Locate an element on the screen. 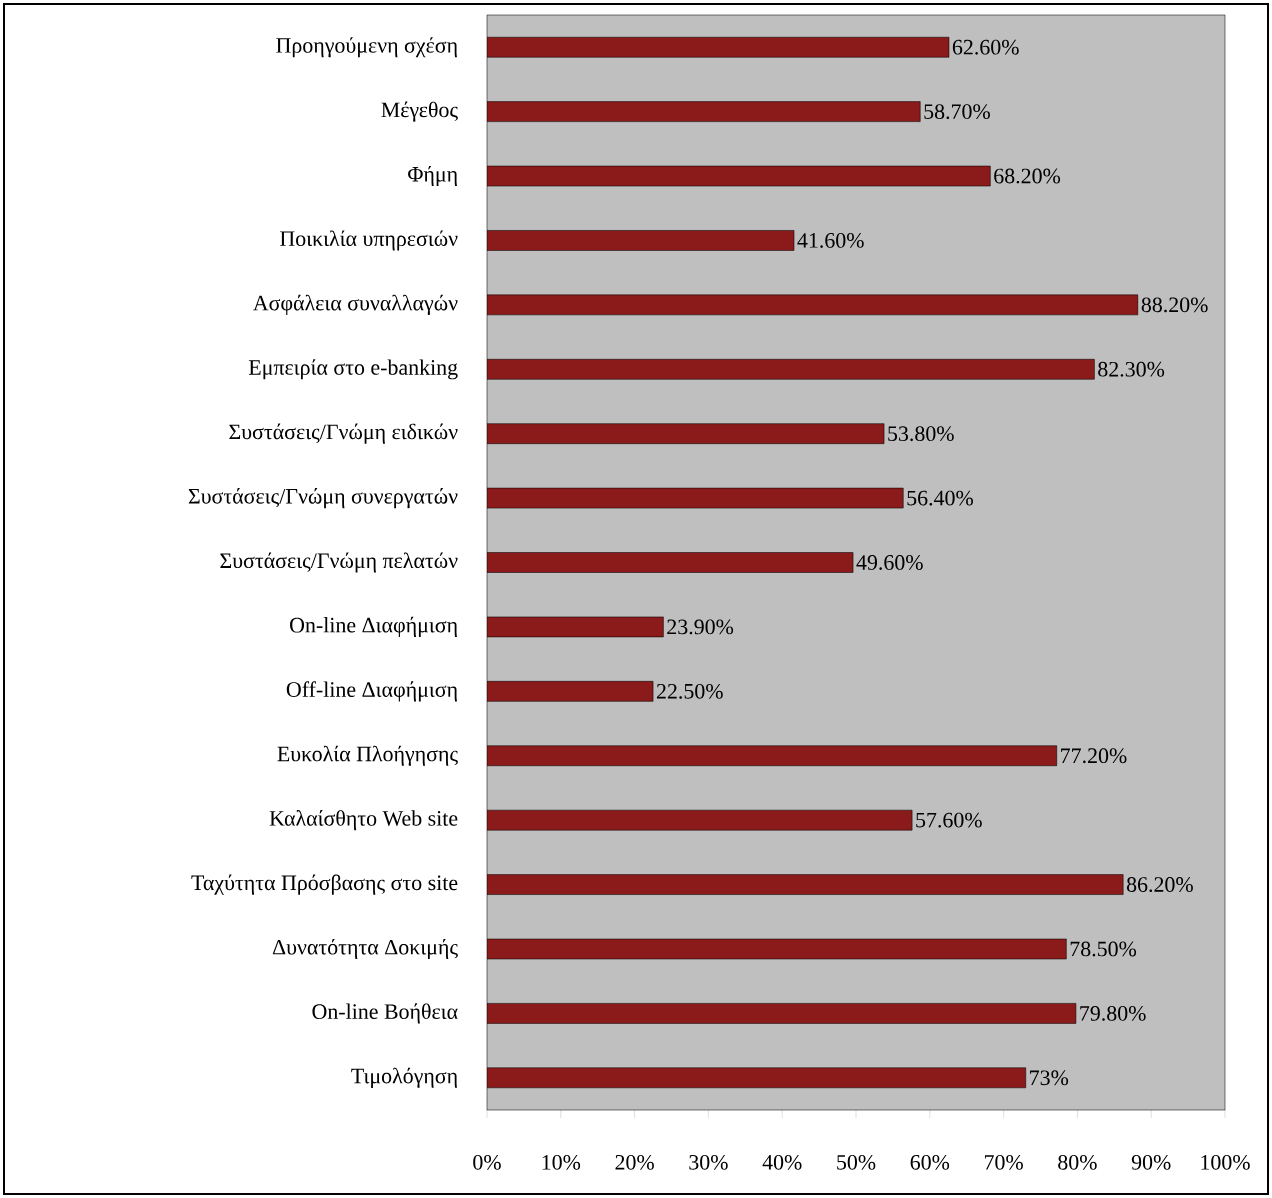 This screenshot has height=1198, width=1272. data-label: 82.30% is located at coordinates (1131, 369).